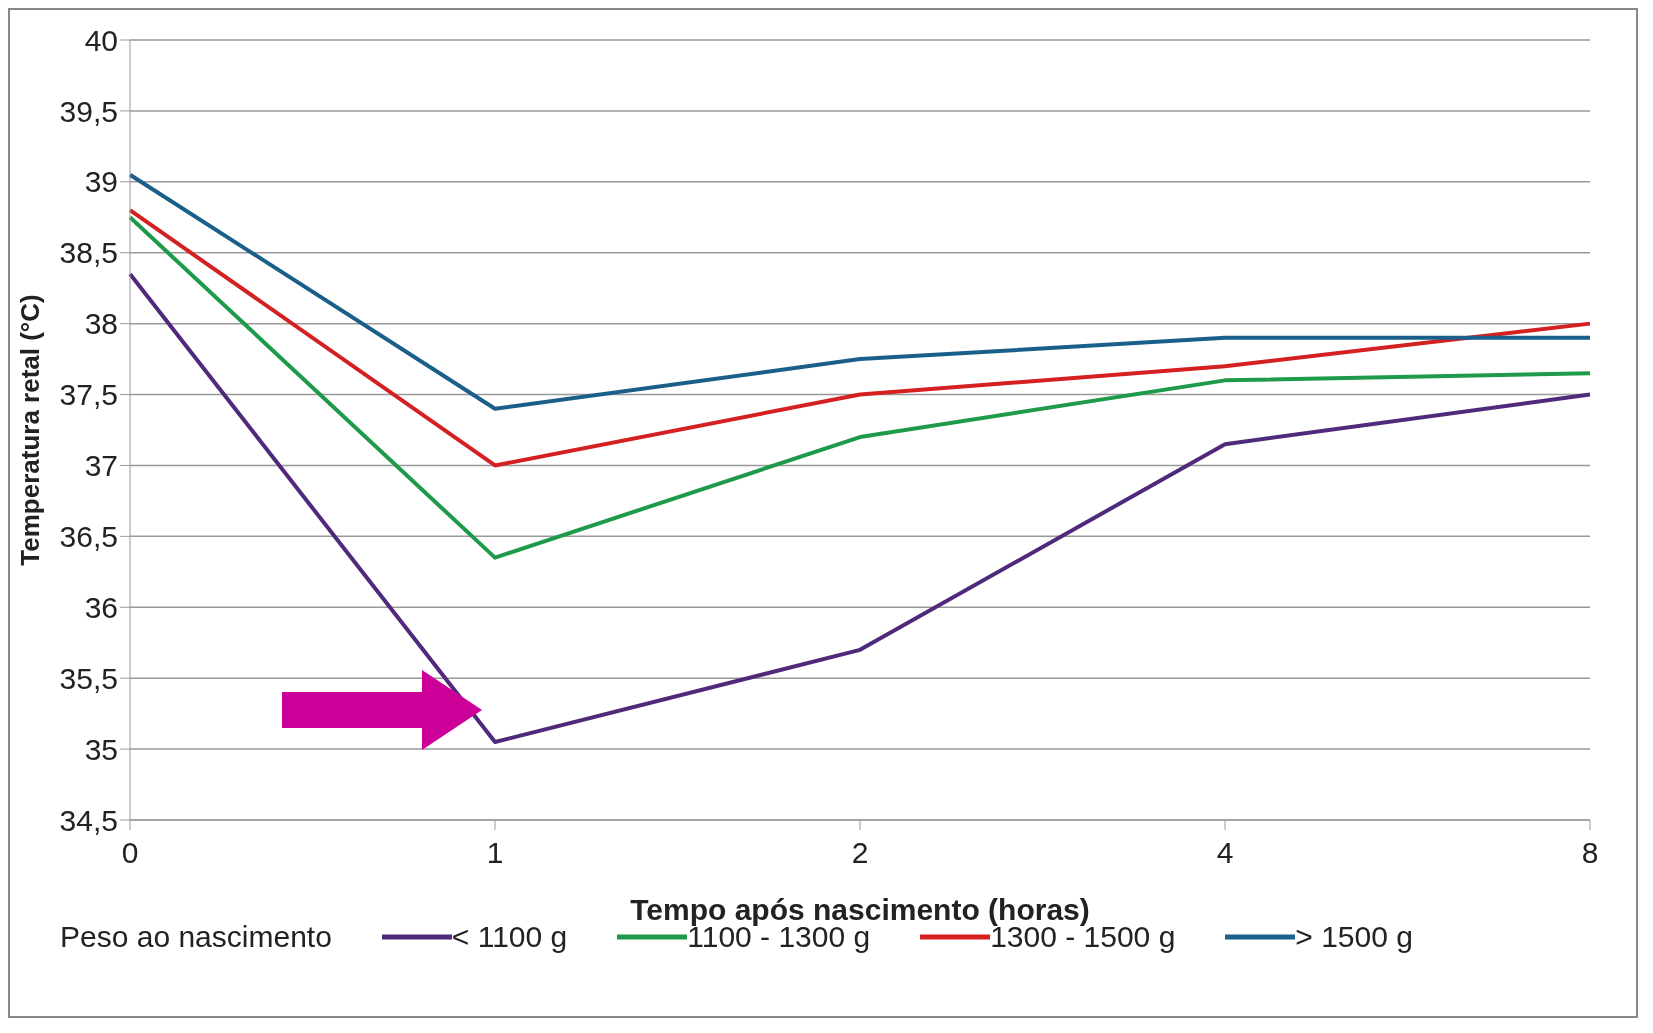  I want to click on x-tick-label: 4, so click(1225, 853).